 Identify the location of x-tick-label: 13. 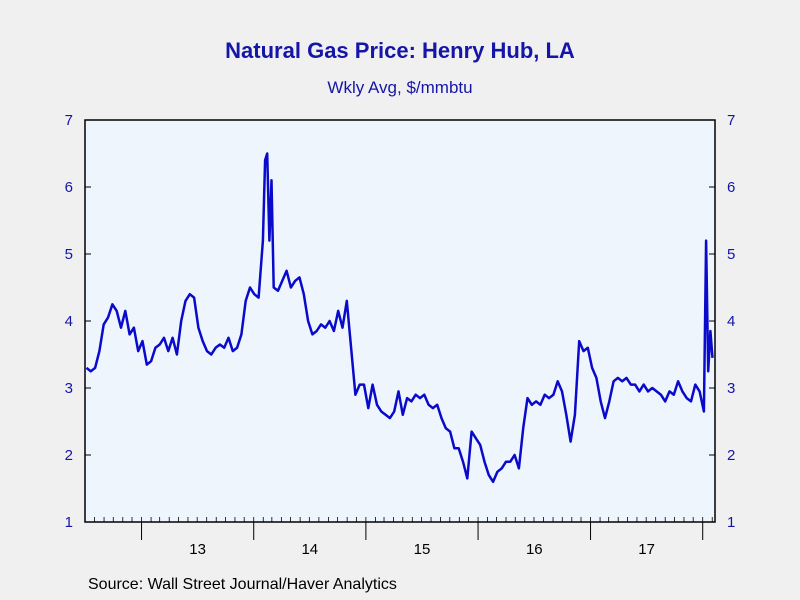
(197, 549).